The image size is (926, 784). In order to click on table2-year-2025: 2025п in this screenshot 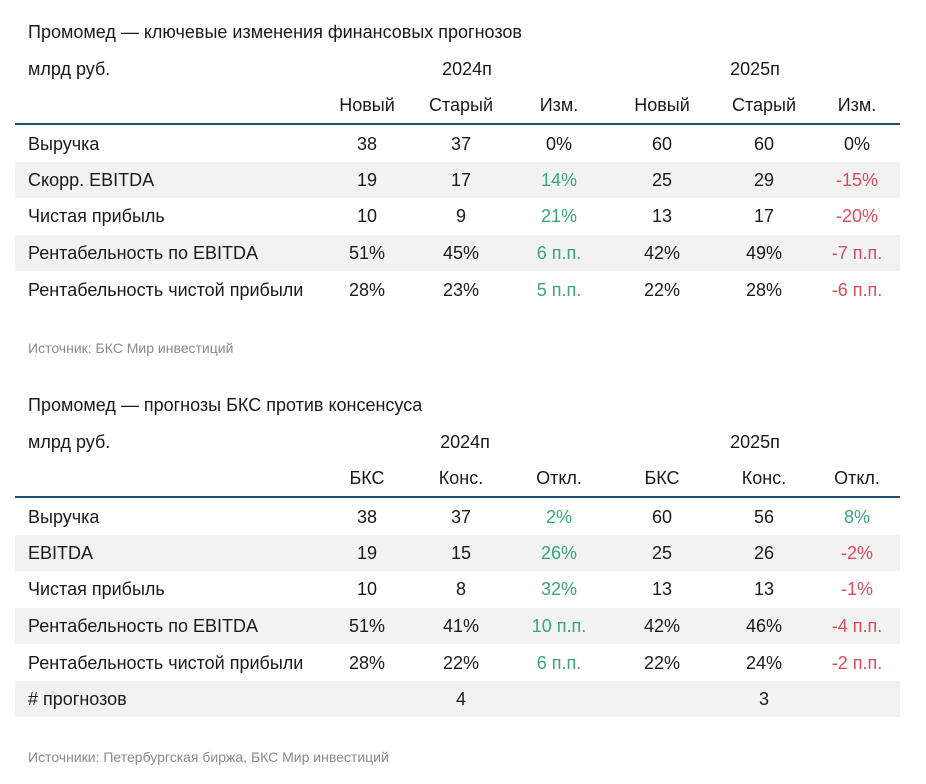, I will do `click(755, 442)`.